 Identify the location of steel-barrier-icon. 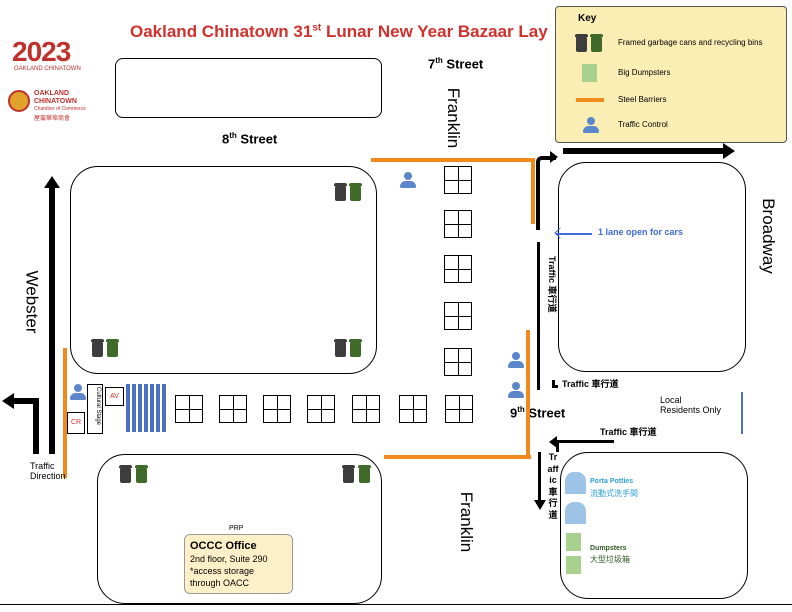
(590, 100).